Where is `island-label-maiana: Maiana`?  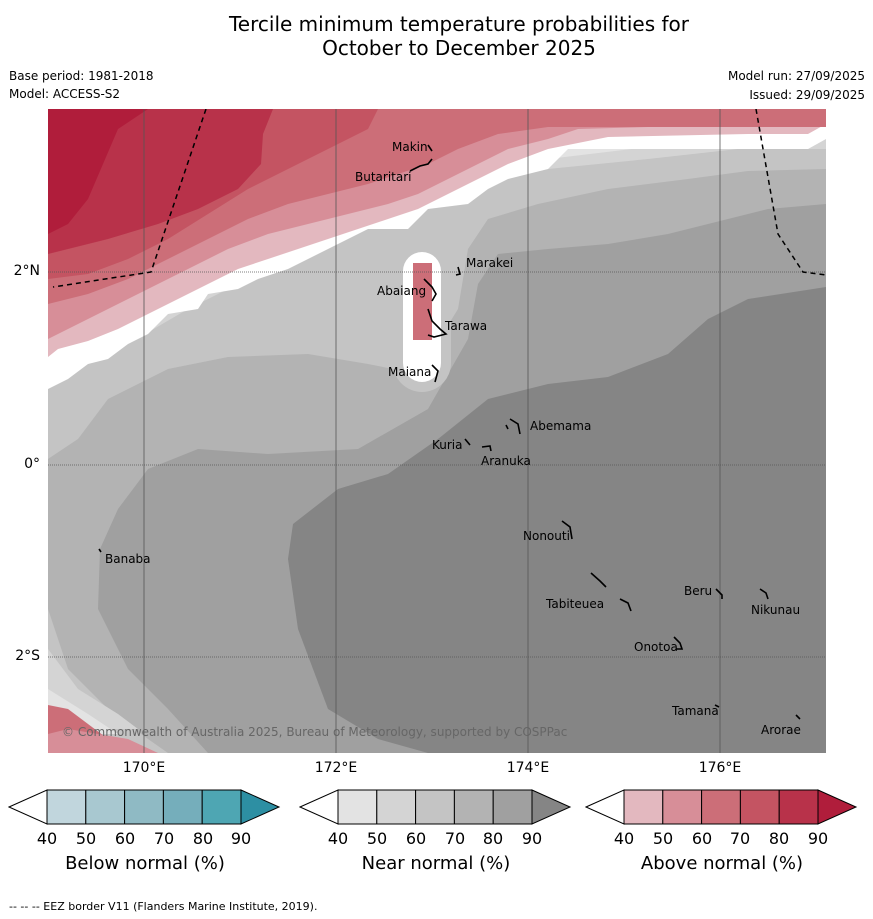 island-label-maiana: Maiana is located at coordinates (409, 372).